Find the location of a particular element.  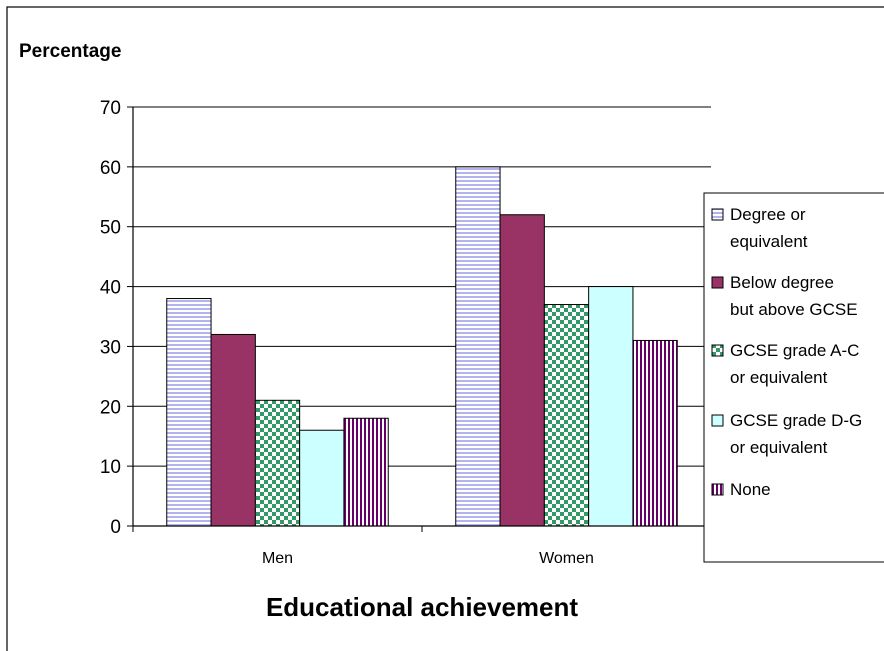

legend-label: Degree or is located at coordinates (768, 214).